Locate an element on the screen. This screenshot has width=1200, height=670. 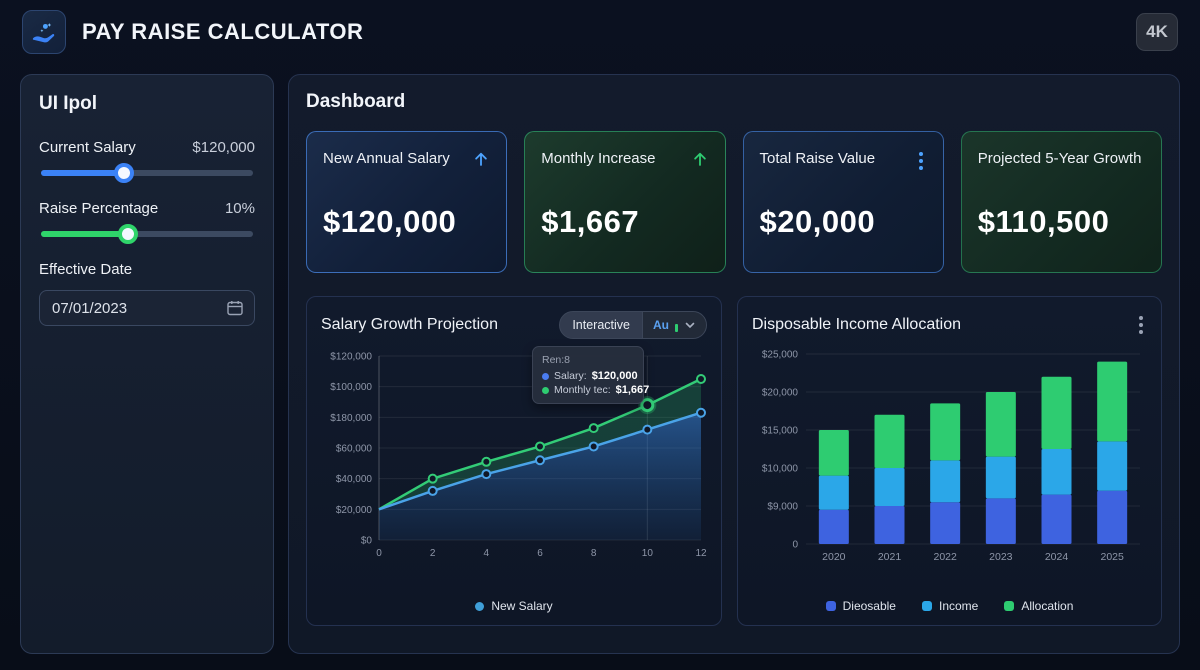
svg-text: 12 is located at coordinates (701, 553).